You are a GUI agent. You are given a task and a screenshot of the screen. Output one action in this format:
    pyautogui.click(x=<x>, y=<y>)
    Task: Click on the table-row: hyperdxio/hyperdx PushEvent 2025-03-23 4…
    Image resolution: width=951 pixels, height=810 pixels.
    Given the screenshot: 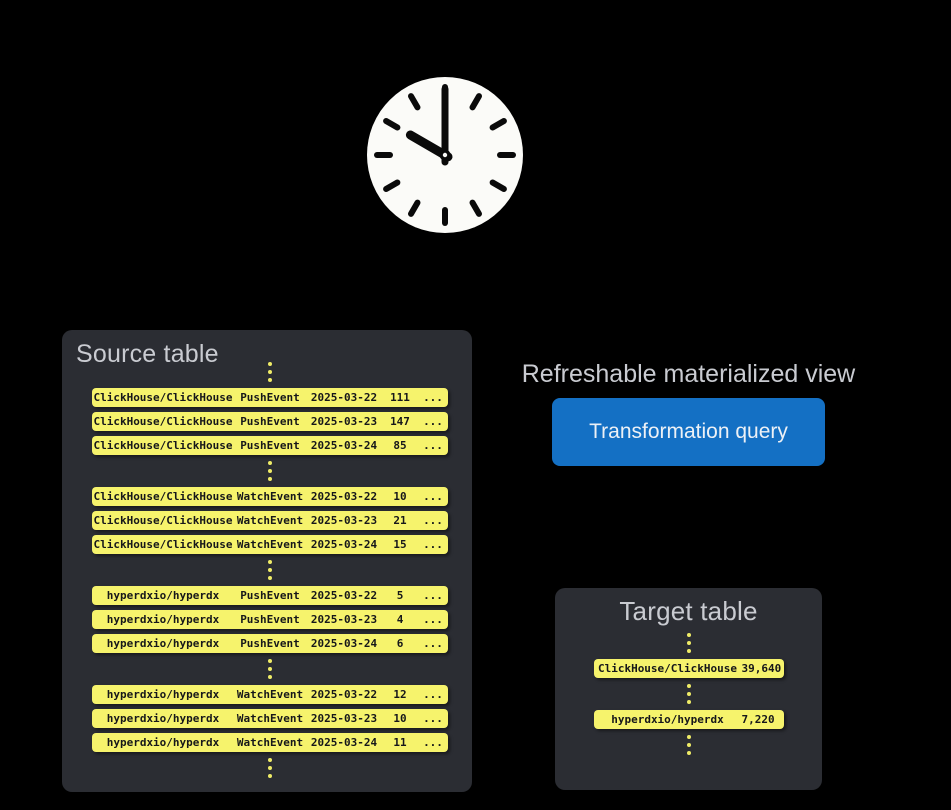 What is the action you would take?
    pyautogui.click(x=270, y=619)
    